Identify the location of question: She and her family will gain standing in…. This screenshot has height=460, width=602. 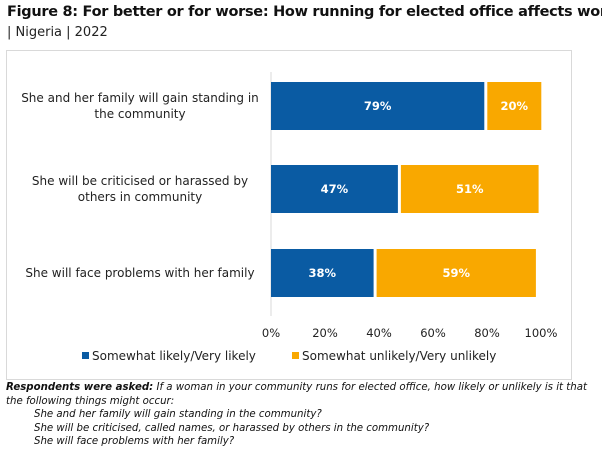
(178, 414).